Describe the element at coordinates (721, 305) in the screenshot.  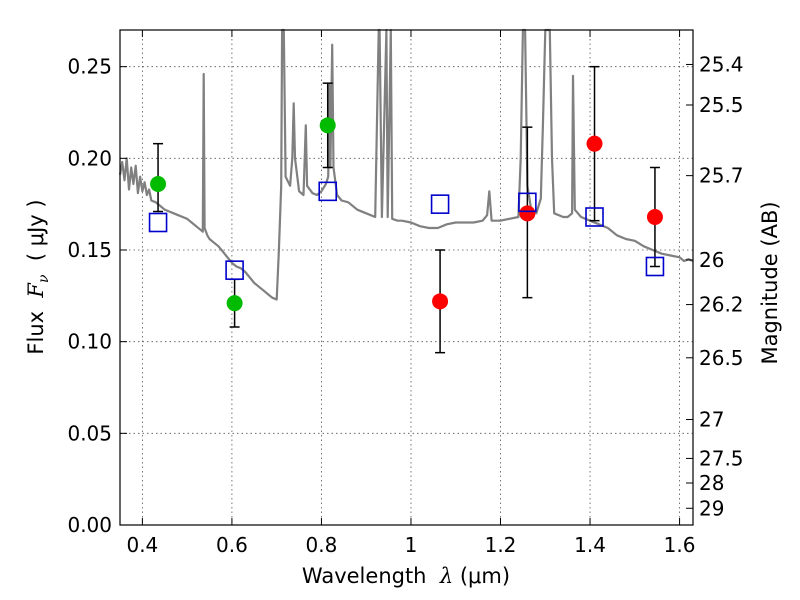
I see `magnitude-tick-label: 26.2` at that location.